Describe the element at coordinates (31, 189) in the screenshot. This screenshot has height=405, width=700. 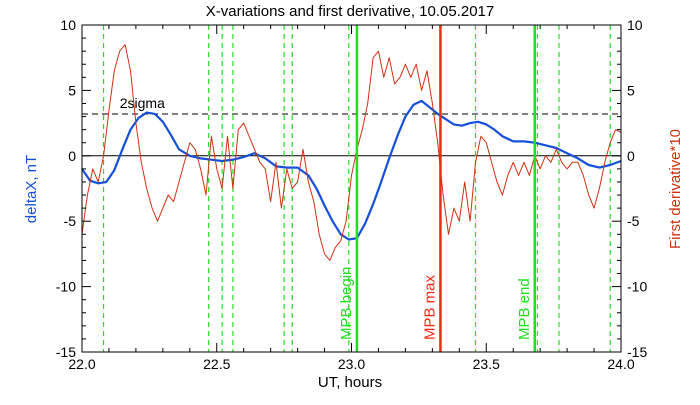
I see `y-axis-label-left: deltaX, nT` at that location.